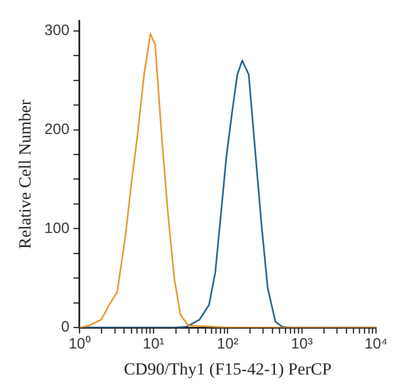  I want to click on x-tick-label: 10², so click(227, 344).